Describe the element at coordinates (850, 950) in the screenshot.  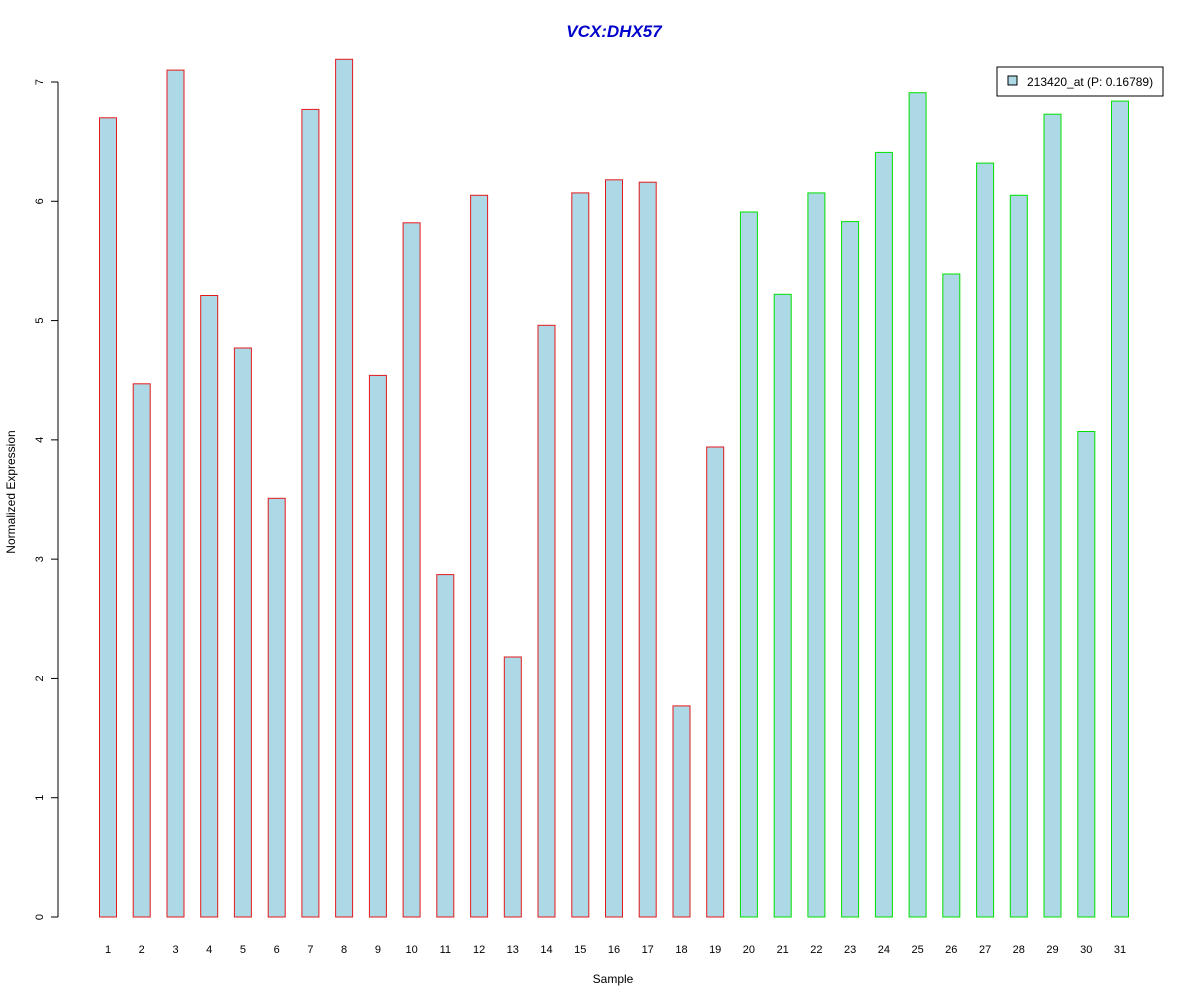
I see `x-tick-label: 23` at that location.